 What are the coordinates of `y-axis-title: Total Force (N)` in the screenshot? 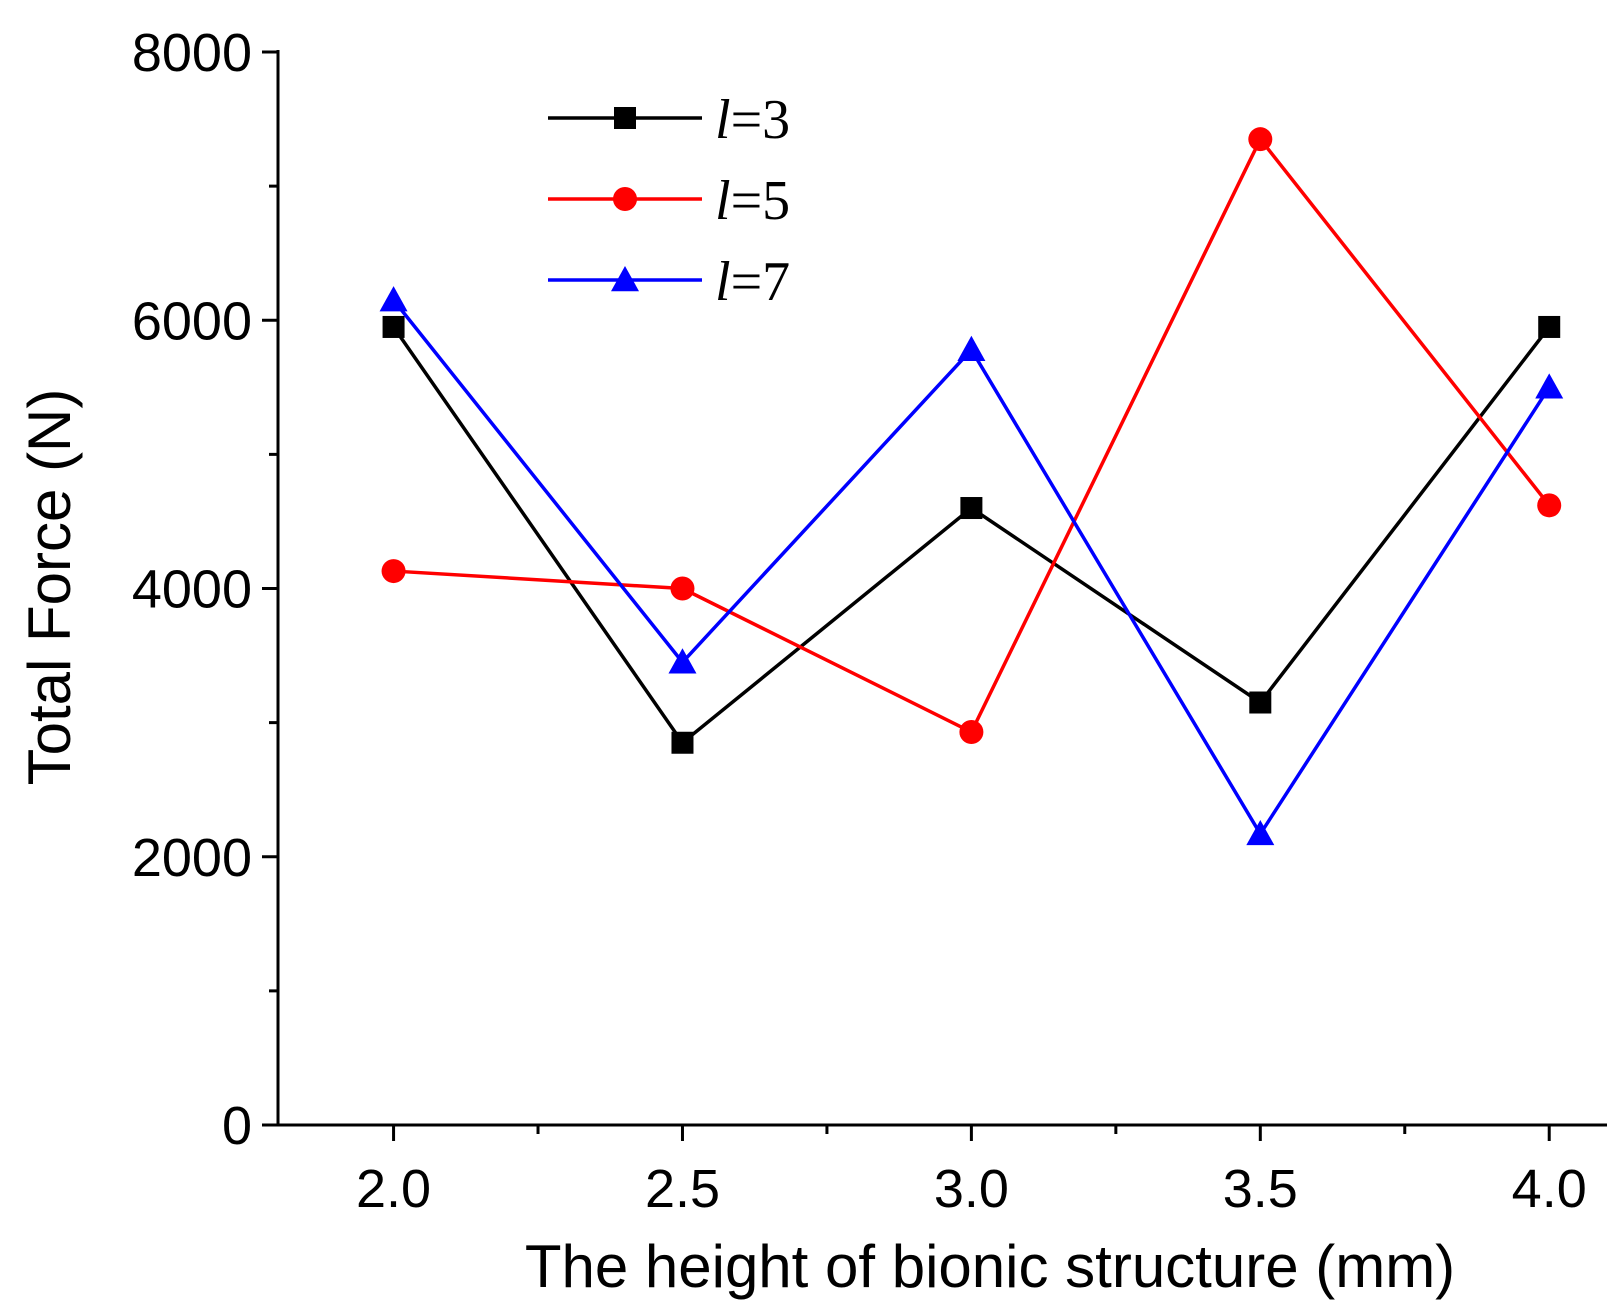 It's located at (49, 587).